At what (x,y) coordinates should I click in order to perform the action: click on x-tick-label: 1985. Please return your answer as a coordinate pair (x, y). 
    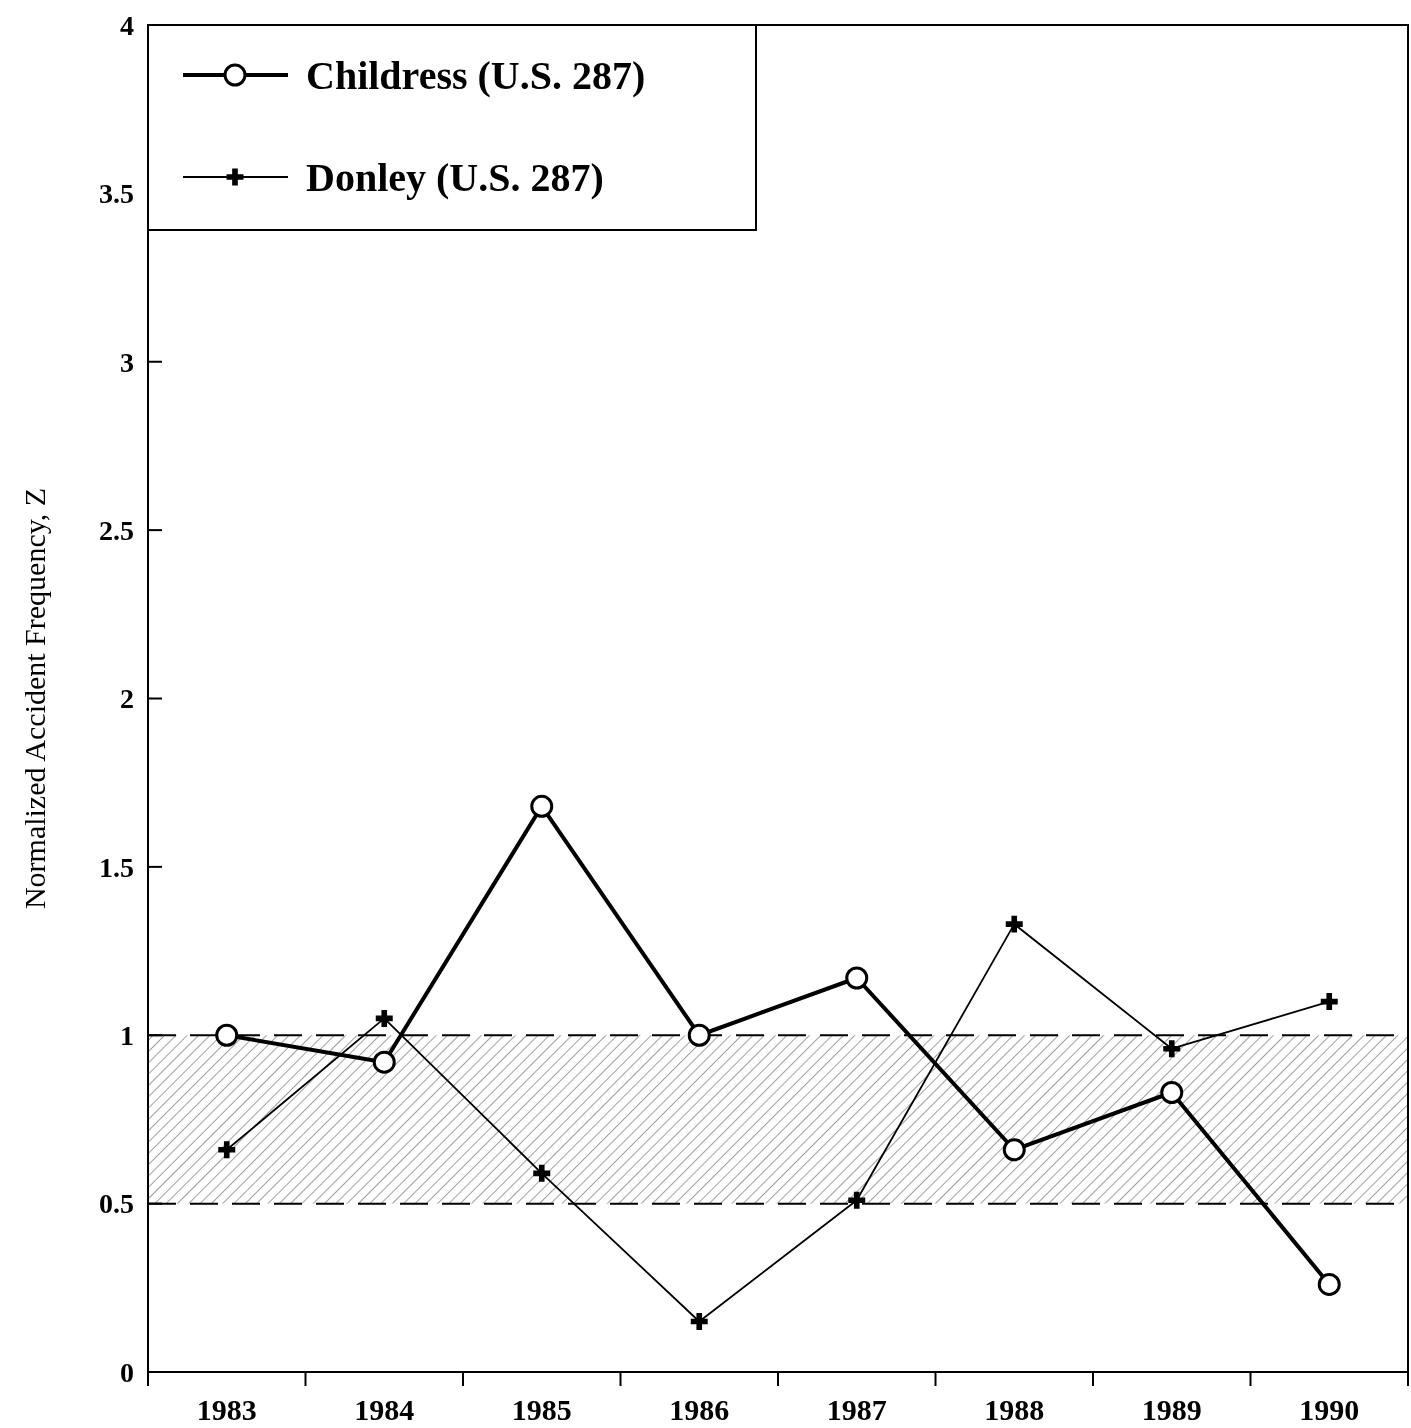
    Looking at the image, I should click on (541, 1409).